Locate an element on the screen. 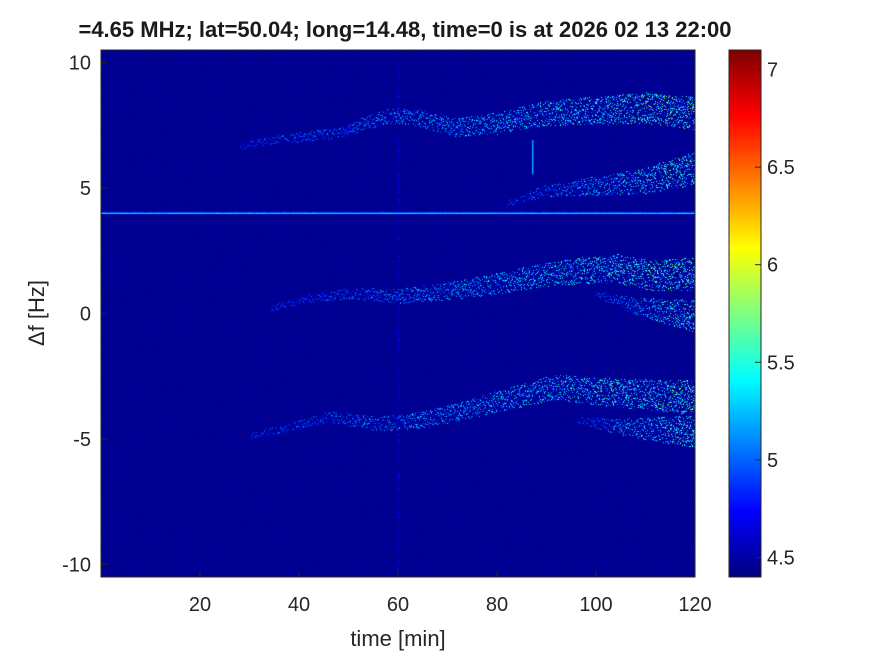 This screenshot has width=875, height=656. x-tick-label: 20 is located at coordinates (200, 605).